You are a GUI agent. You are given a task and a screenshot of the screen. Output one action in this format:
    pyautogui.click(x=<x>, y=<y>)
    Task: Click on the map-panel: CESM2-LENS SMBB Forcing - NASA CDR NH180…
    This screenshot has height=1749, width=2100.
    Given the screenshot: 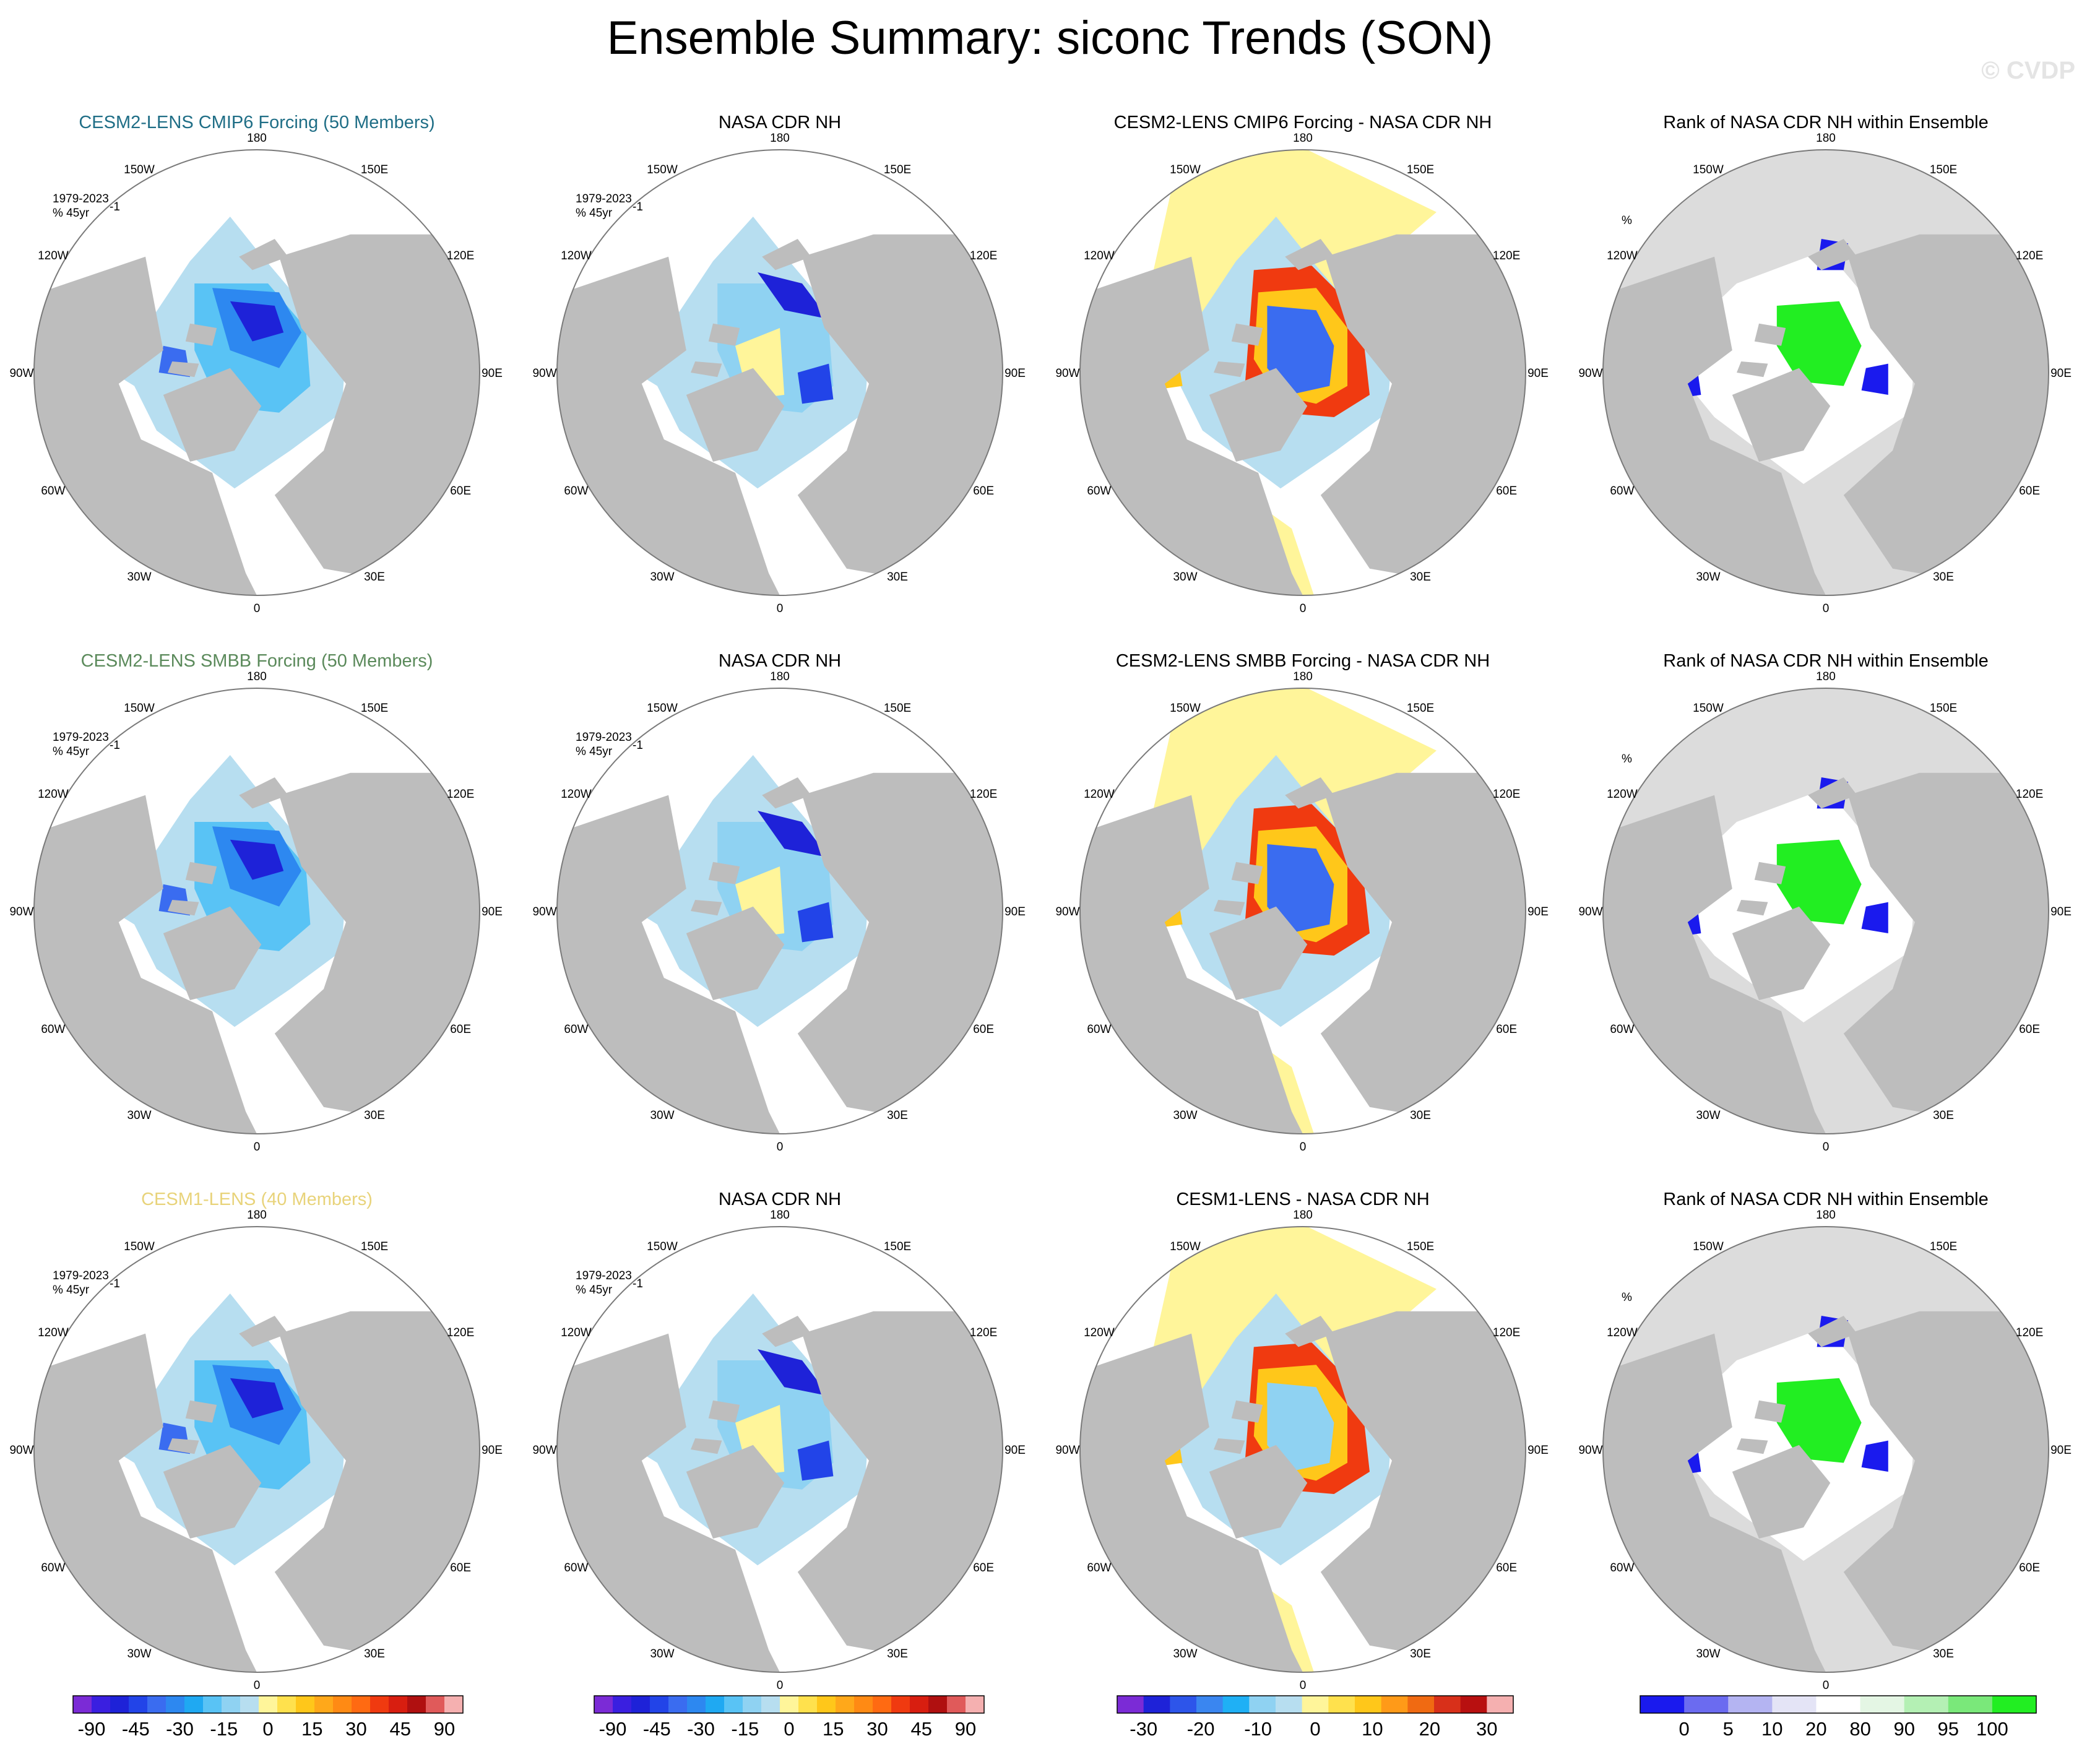 What is the action you would take?
    pyautogui.click(x=1301, y=902)
    